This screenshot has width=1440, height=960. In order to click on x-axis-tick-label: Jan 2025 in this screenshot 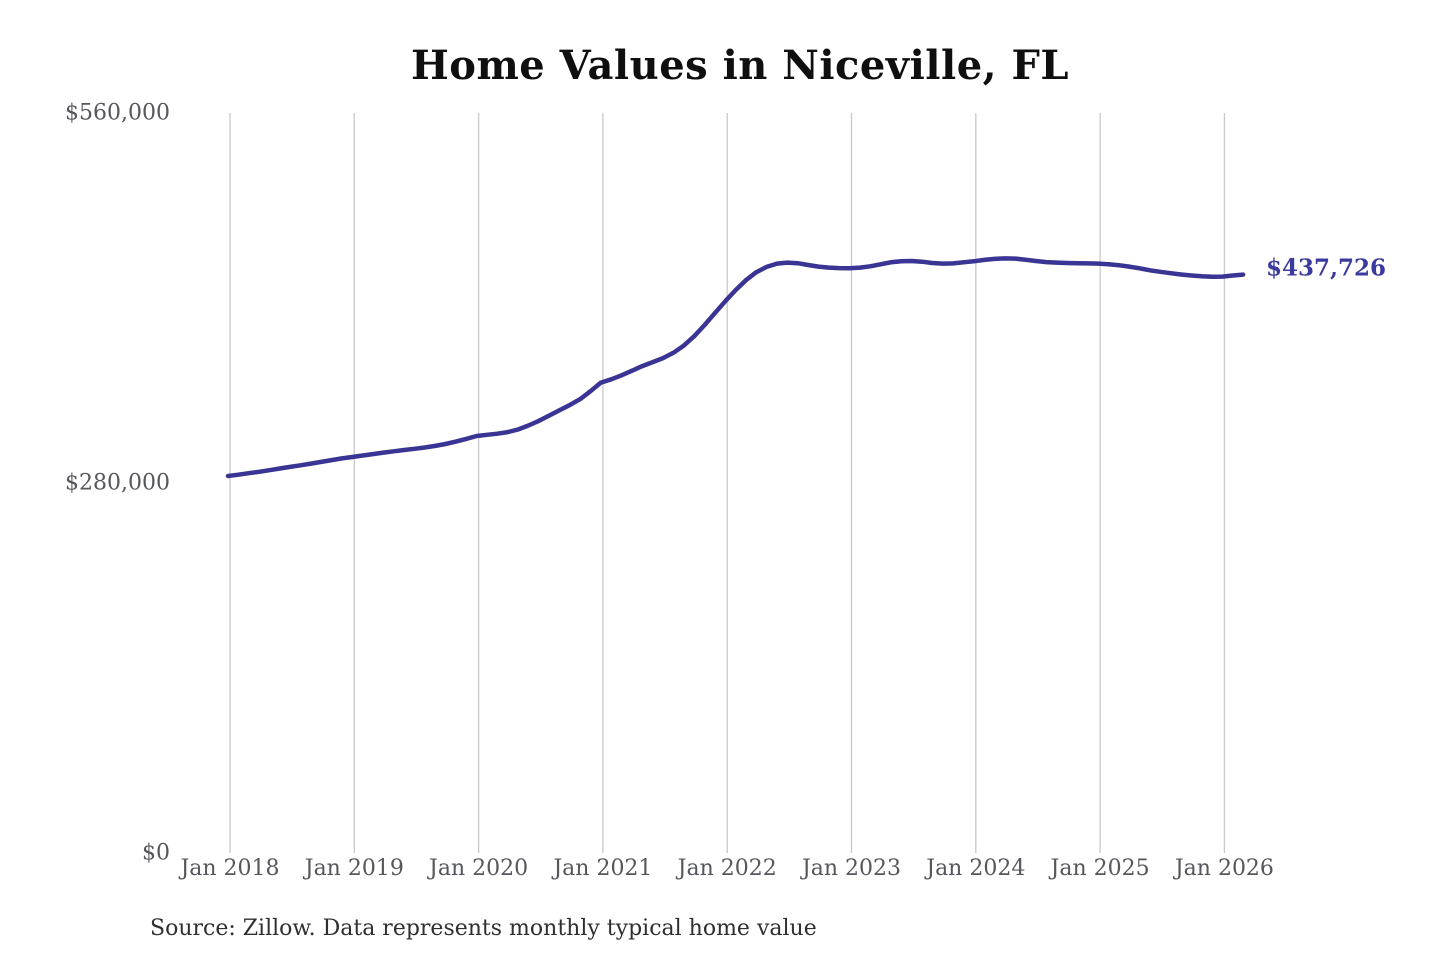, I will do `click(1100, 868)`.